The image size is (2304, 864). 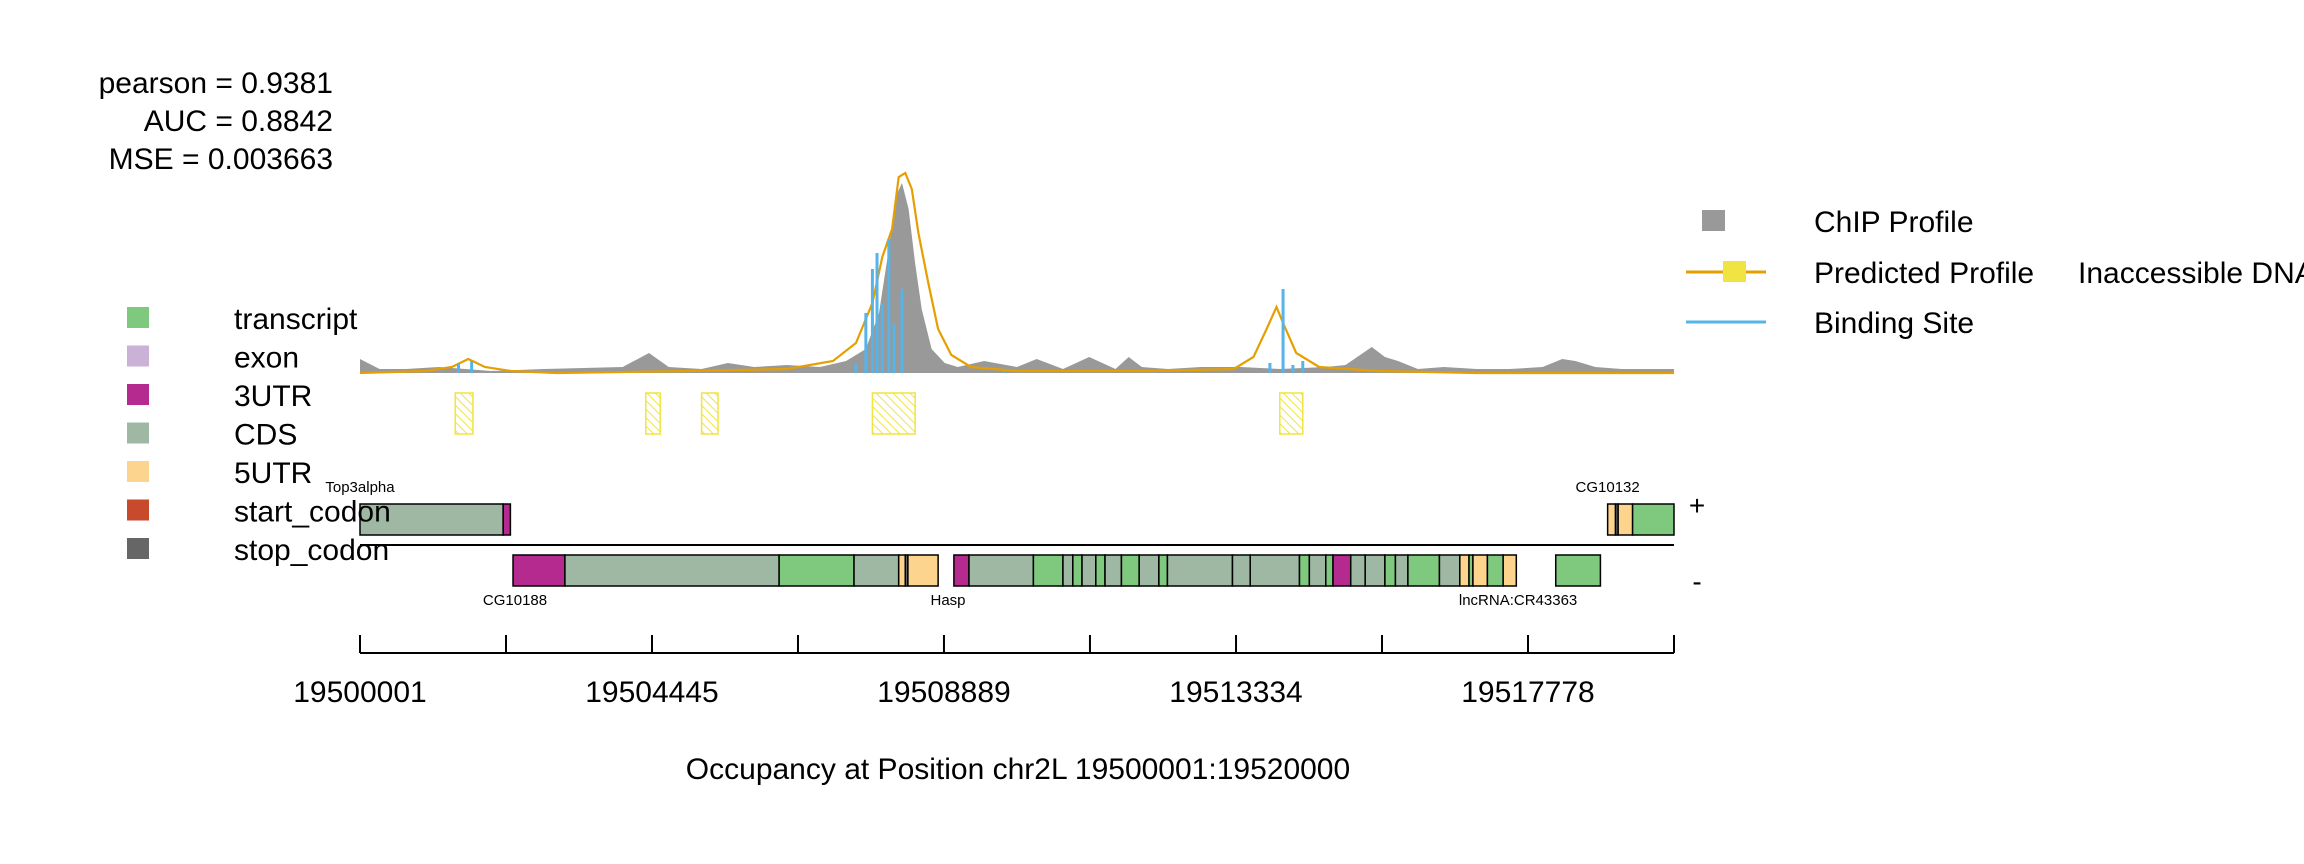 I want to click on inaccessible-dna-layer, so click(x=879, y=413).